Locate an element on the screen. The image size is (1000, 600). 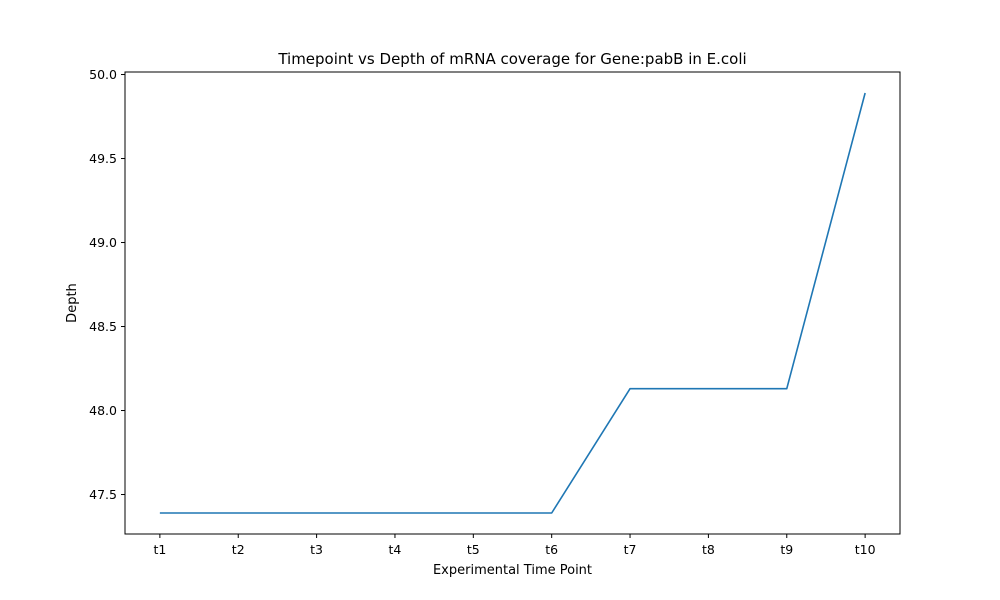
y-tick-label-48.5: 48.5 is located at coordinates (103, 326).